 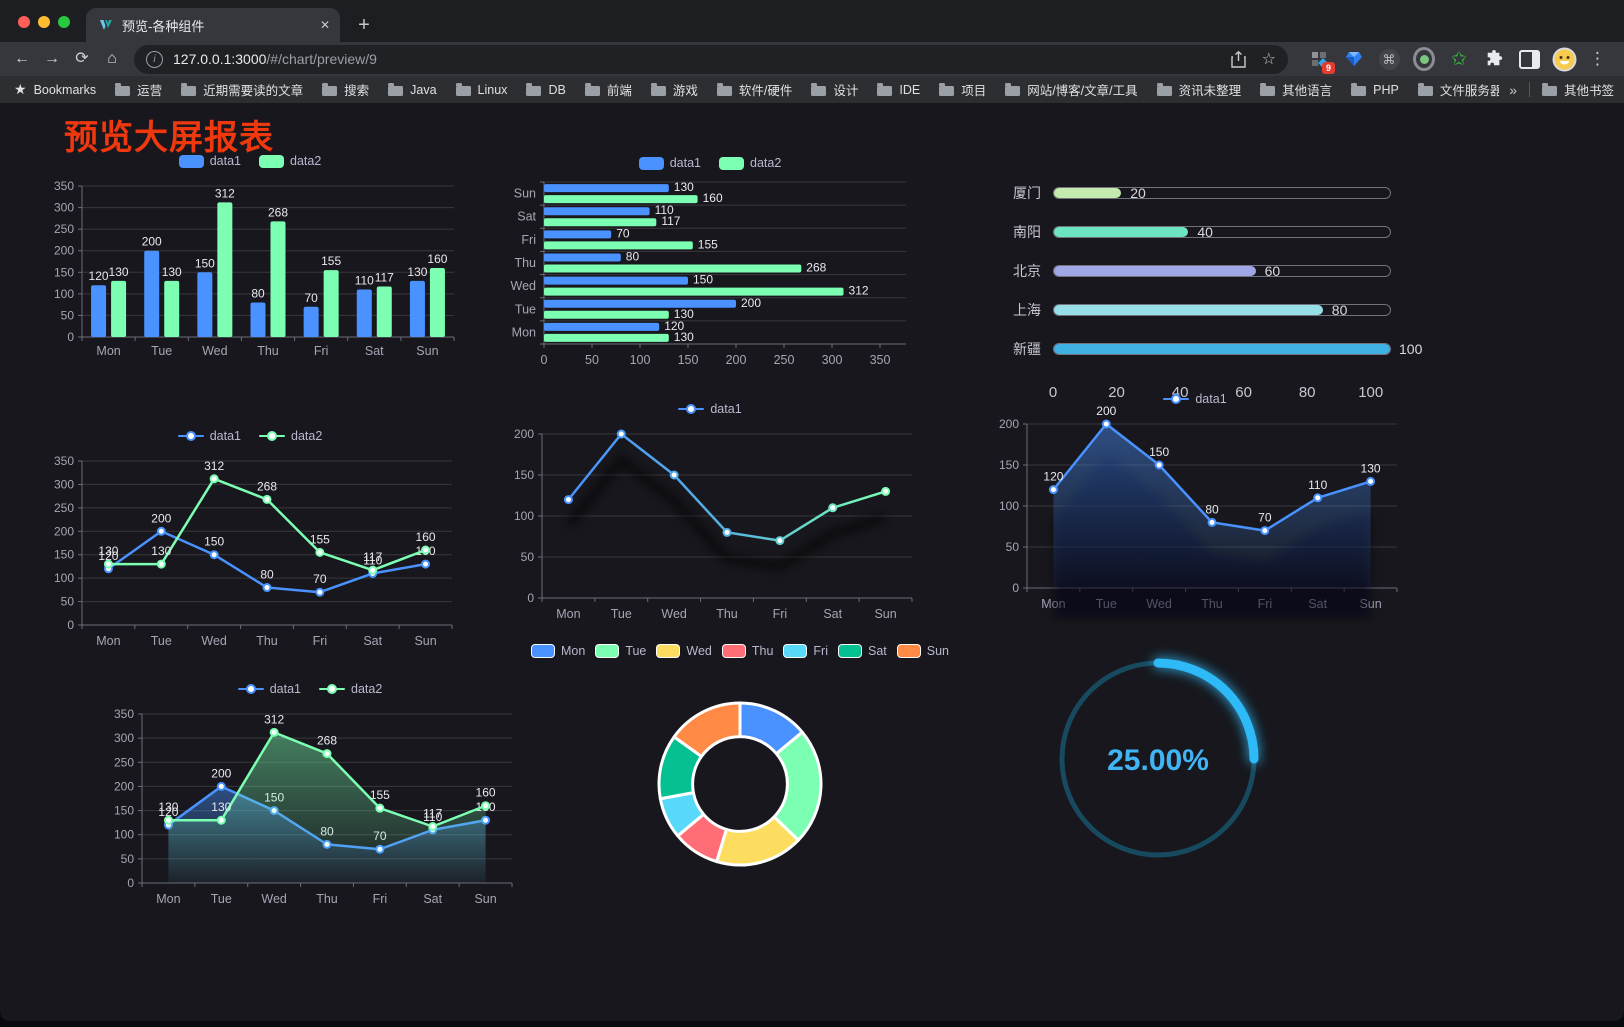 What do you see at coordinates (1237, 349) in the screenshot?
I see `progress-track: 100` at bounding box center [1237, 349].